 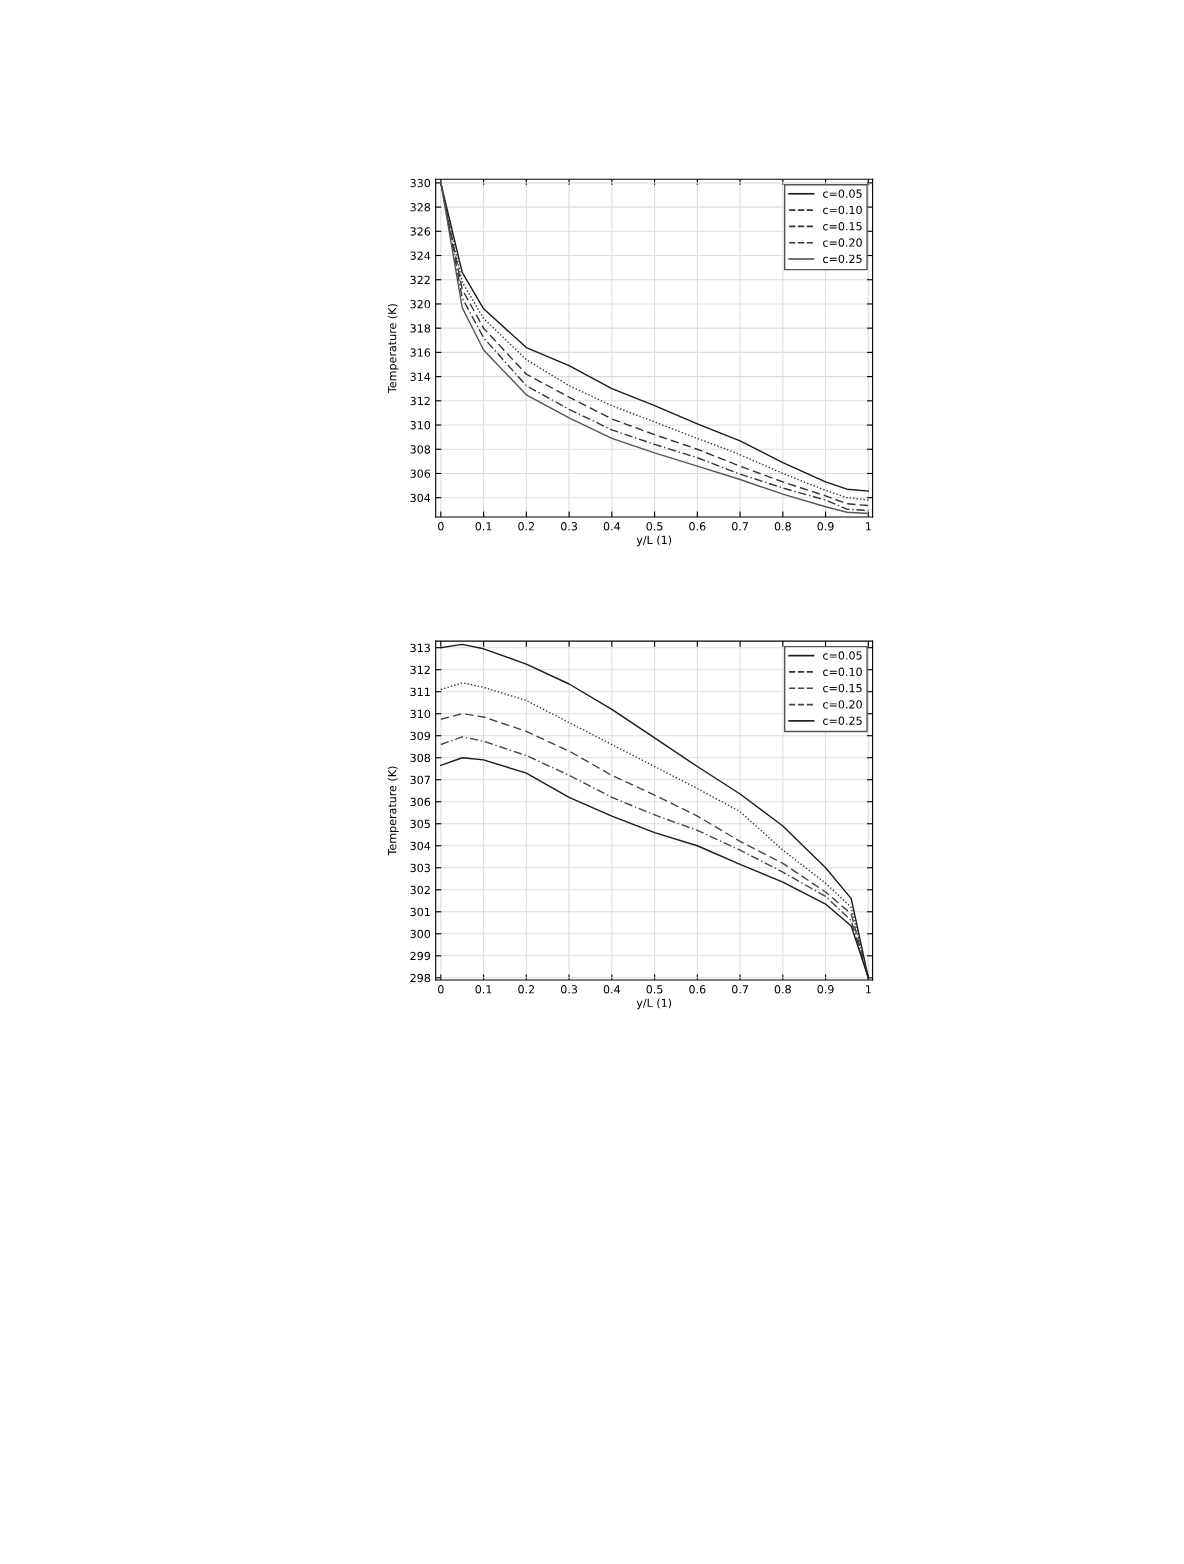 What do you see at coordinates (420, 207) in the screenshot?
I see `y-tick-label: 328` at bounding box center [420, 207].